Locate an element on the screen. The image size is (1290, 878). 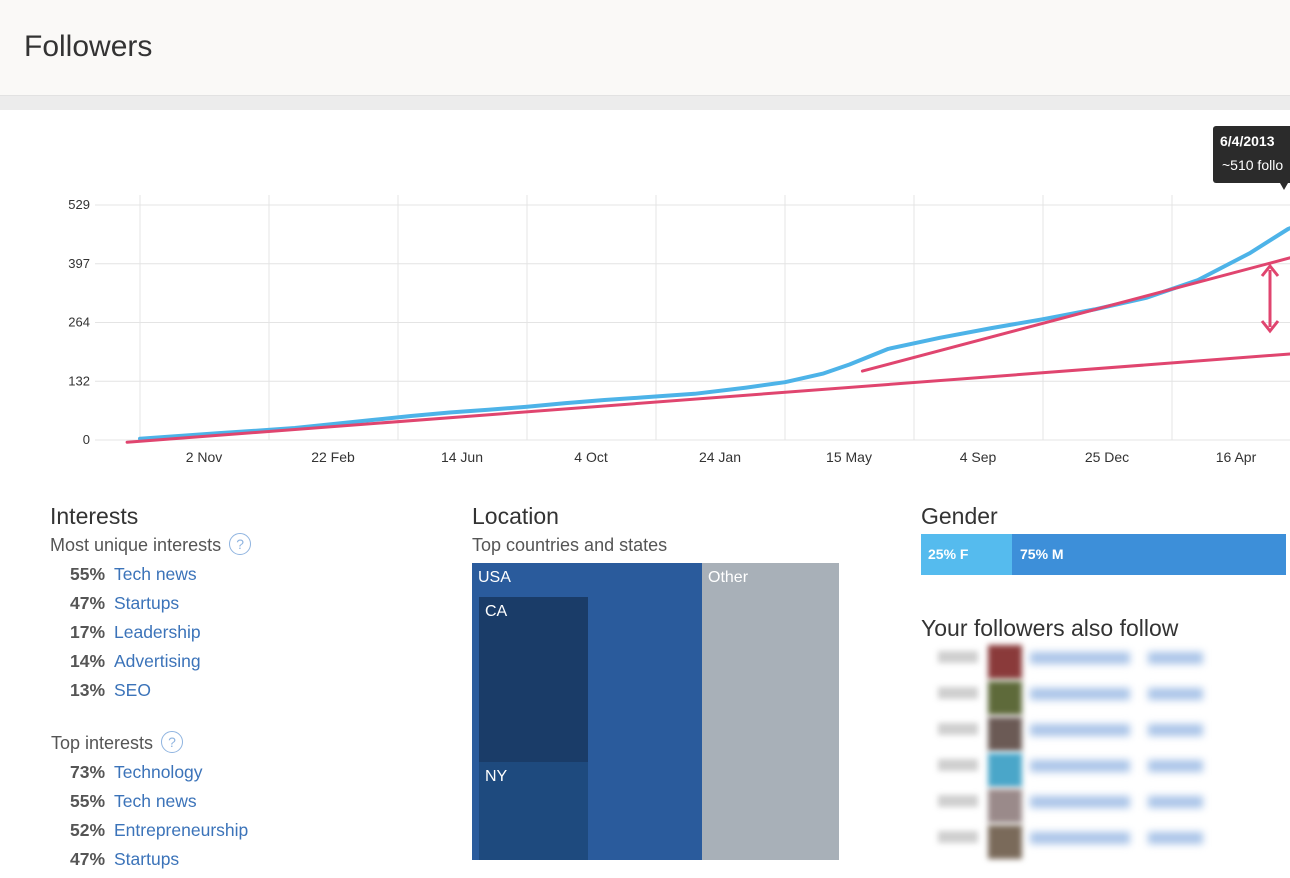
tooltip-date: 6/4/2013 is located at coordinates (1247, 141).